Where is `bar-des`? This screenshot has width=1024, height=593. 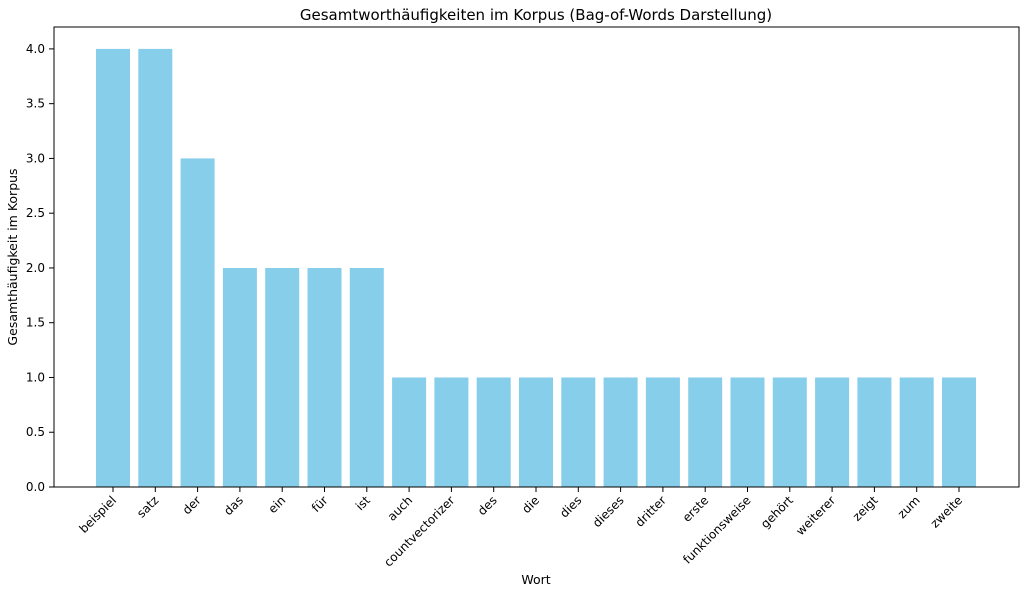
bar-des is located at coordinates (493, 432).